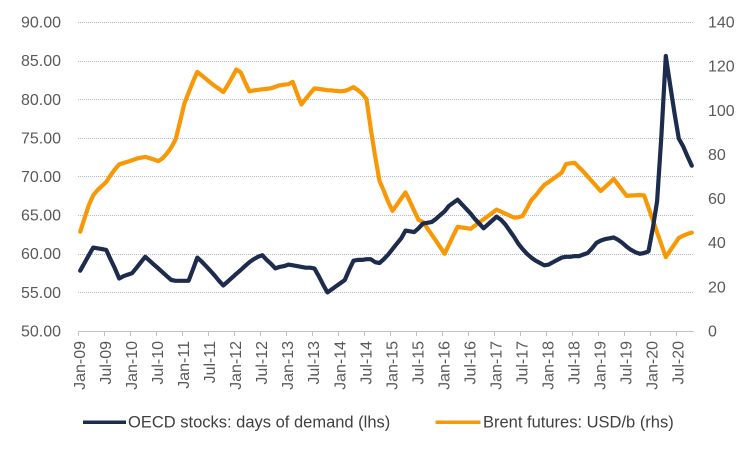 Image resolution: width=750 pixels, height=450 pixels. What do you see at coordinates (41, 23) in the screenshot?
I see `svg-text: 90.00` at bounding box center [41, 23].